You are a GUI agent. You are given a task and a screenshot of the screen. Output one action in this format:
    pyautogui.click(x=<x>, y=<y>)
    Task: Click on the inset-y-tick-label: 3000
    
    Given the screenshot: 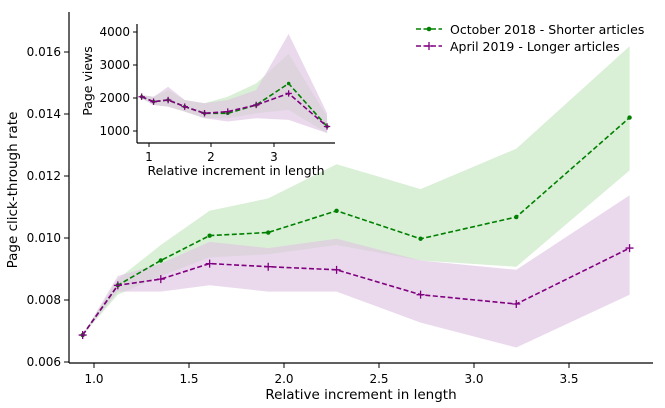 What is the action you would take?
    pyautogui.click(x=114, y=65)
    